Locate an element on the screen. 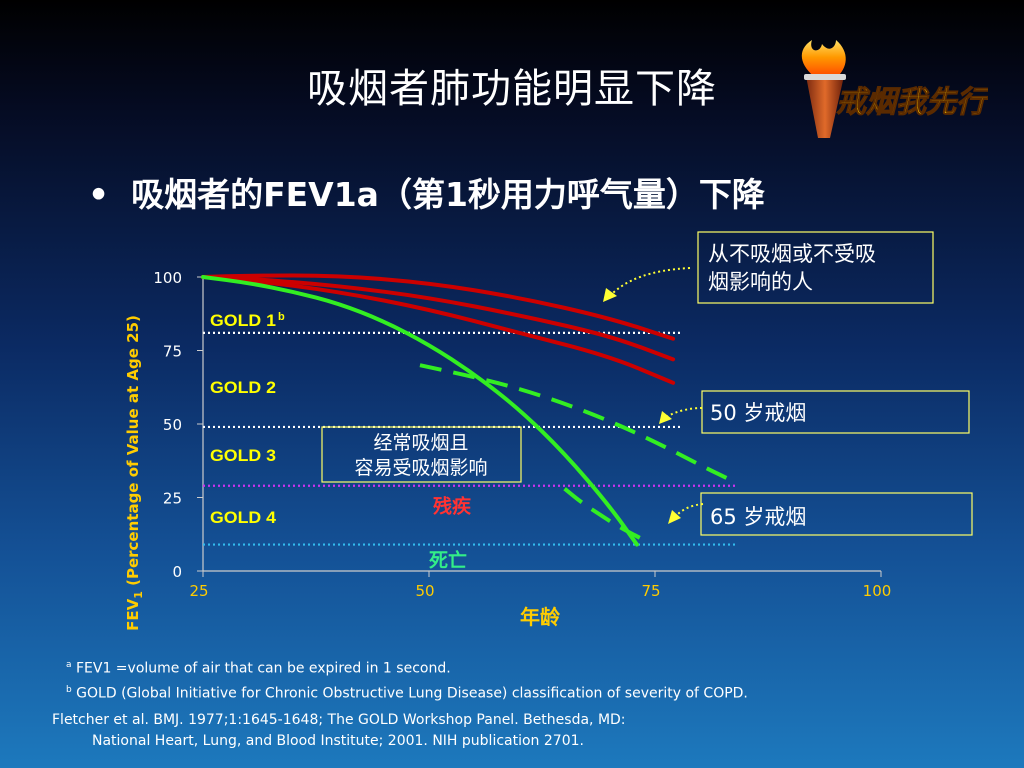 This screenshot has height=768, width=1024. page-title: 吸烟者肺功能明显下降 is located at coordinates (512, 89).